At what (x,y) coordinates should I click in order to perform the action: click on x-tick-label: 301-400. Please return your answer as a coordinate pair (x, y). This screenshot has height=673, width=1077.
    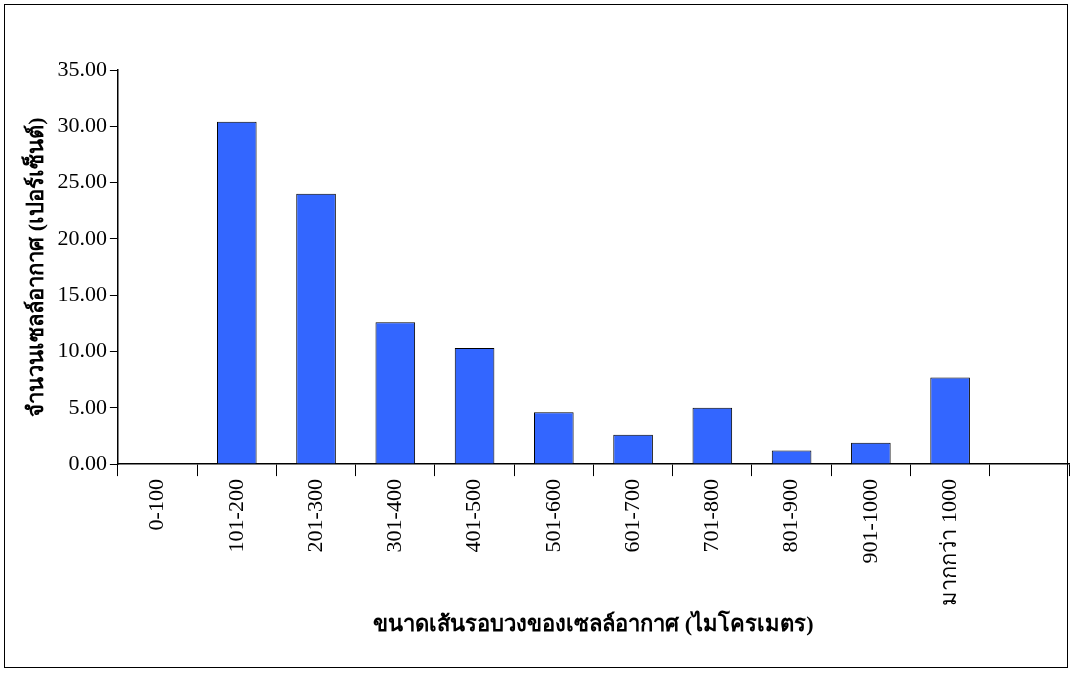
    Looking at the image, I should click on (394, 516).